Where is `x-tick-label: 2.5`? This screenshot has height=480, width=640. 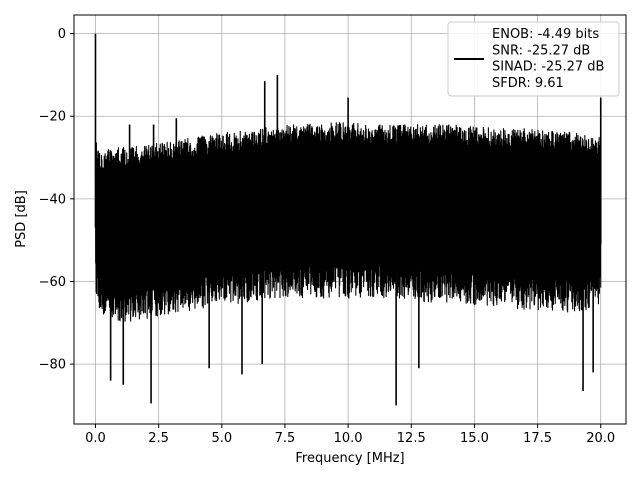 x-tick-label: 2.5 is located at coordinates (158, 438).